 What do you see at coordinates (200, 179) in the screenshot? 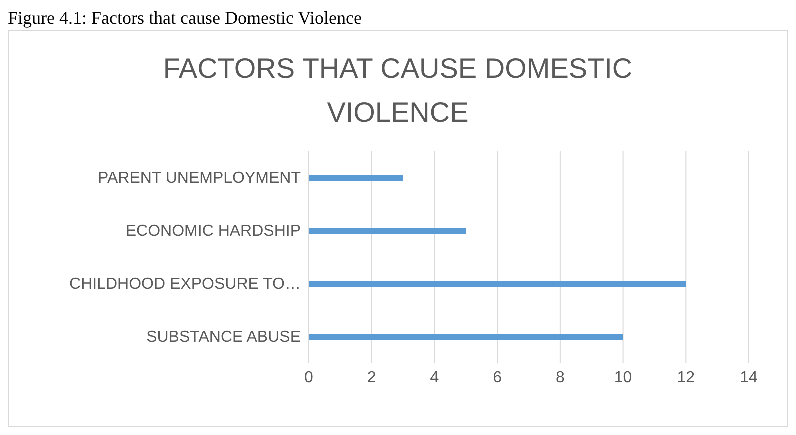
I see `y-tick-label: PARENT UNEMPLOYMENT` at bounding box center [200, 179].